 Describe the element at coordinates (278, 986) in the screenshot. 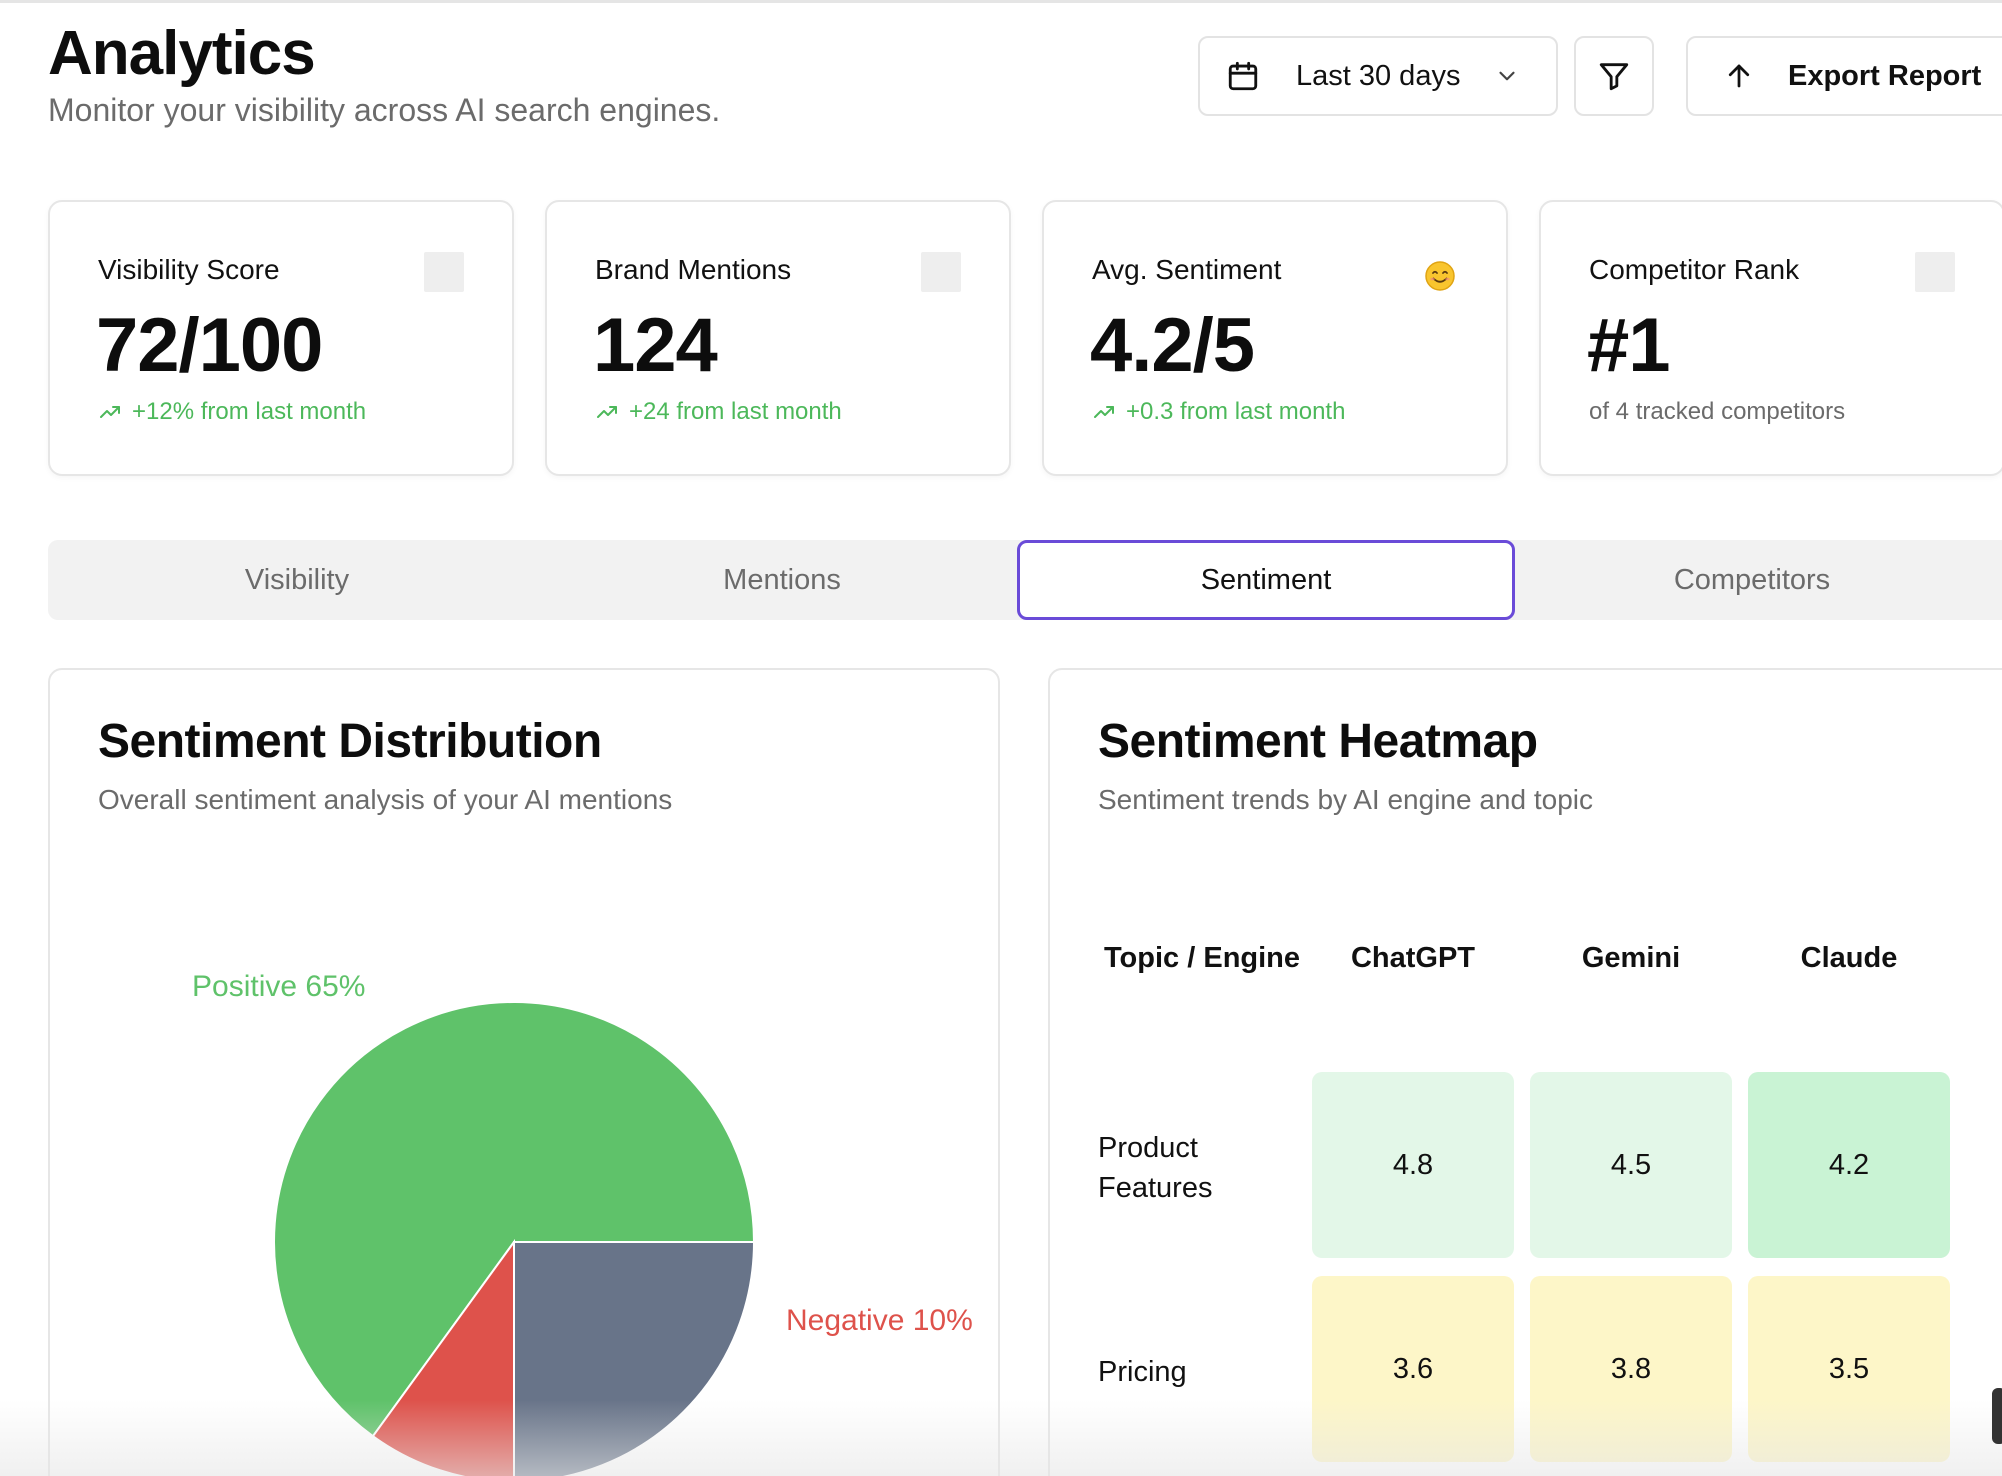

I see `pie-label-positive: Positive 65%` at that location.